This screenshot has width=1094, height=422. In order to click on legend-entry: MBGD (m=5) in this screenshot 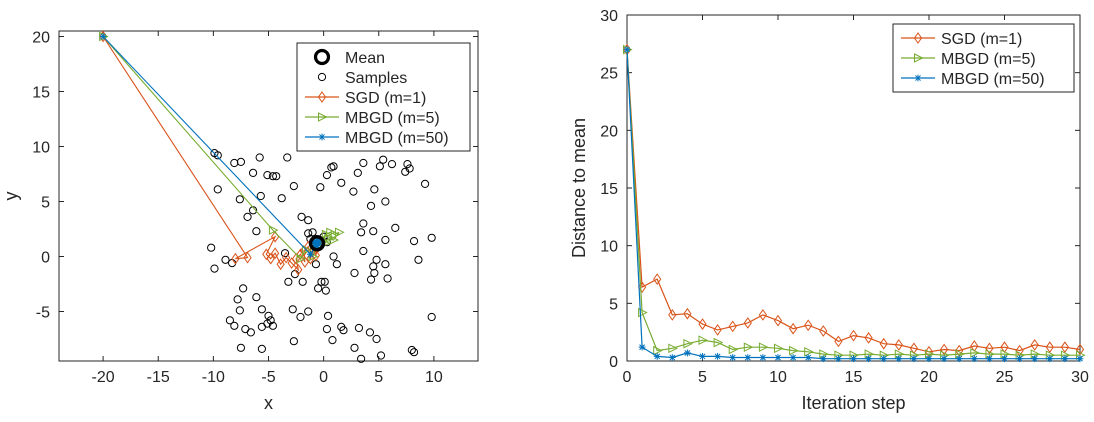, I will do `click(968, 59)`.